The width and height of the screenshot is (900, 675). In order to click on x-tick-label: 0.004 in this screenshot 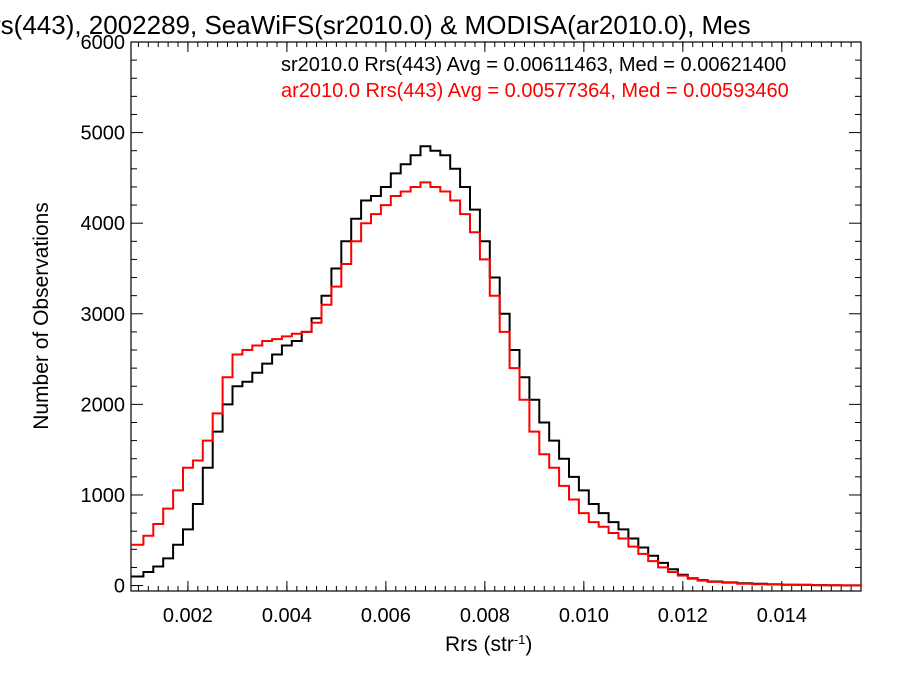, I will do `click(287, 616)`.